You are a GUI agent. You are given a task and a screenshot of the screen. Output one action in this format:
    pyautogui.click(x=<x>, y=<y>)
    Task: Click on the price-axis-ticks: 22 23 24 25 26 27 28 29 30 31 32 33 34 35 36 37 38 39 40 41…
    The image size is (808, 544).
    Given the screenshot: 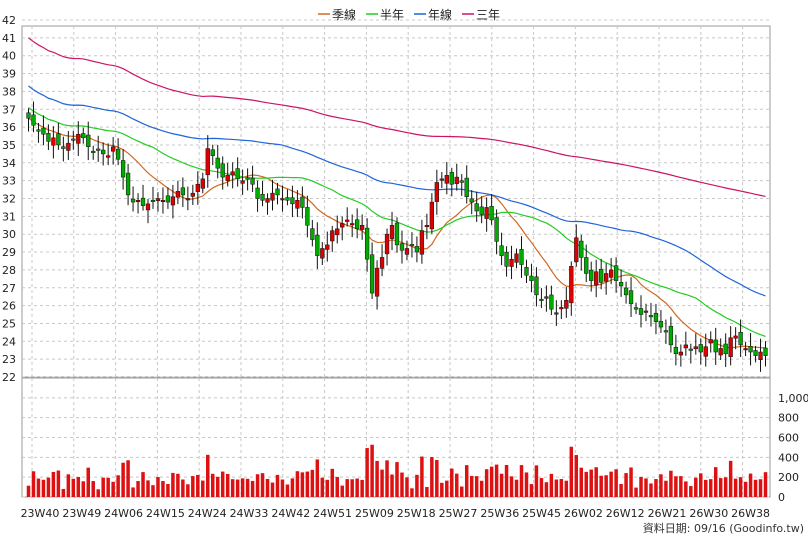 What is the action you would take?
    pyautogui.click(x=9, y=199)
    